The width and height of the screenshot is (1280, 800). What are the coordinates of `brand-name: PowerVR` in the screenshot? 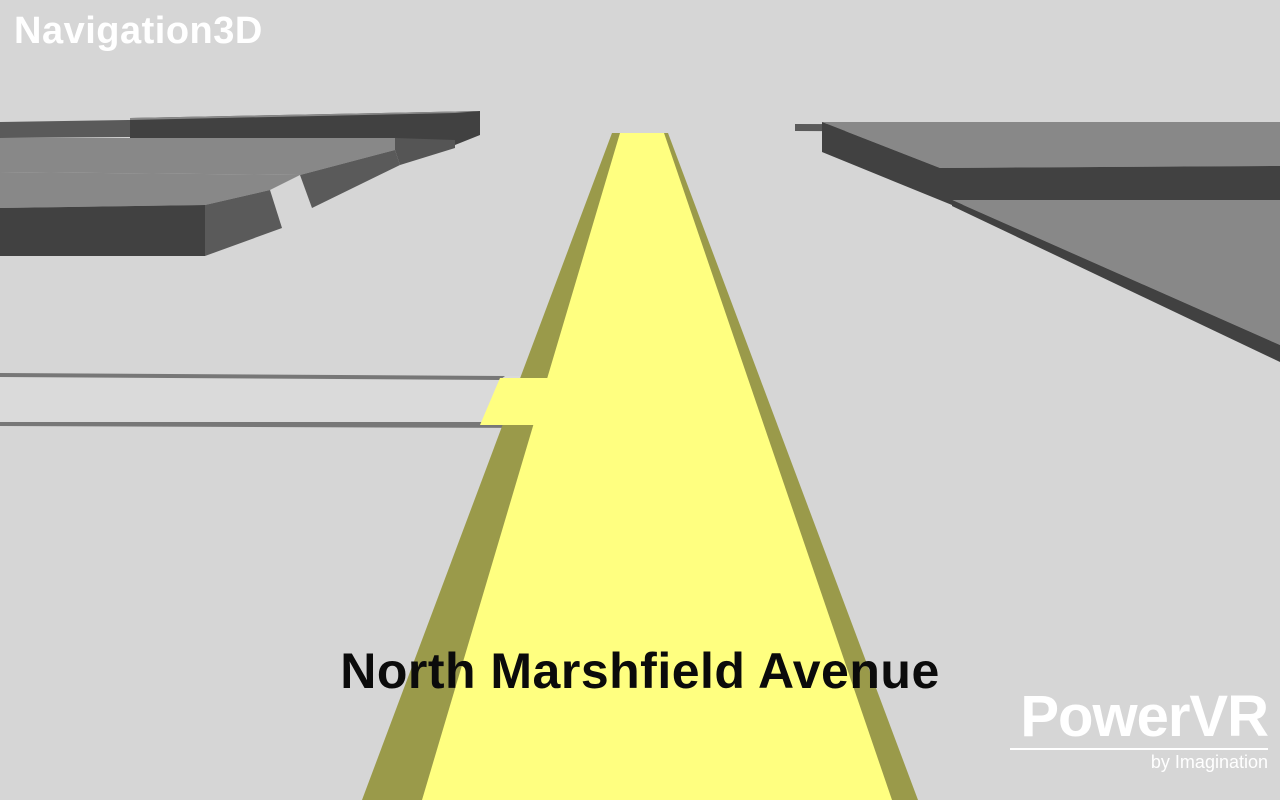 It's located at (1144, 716).